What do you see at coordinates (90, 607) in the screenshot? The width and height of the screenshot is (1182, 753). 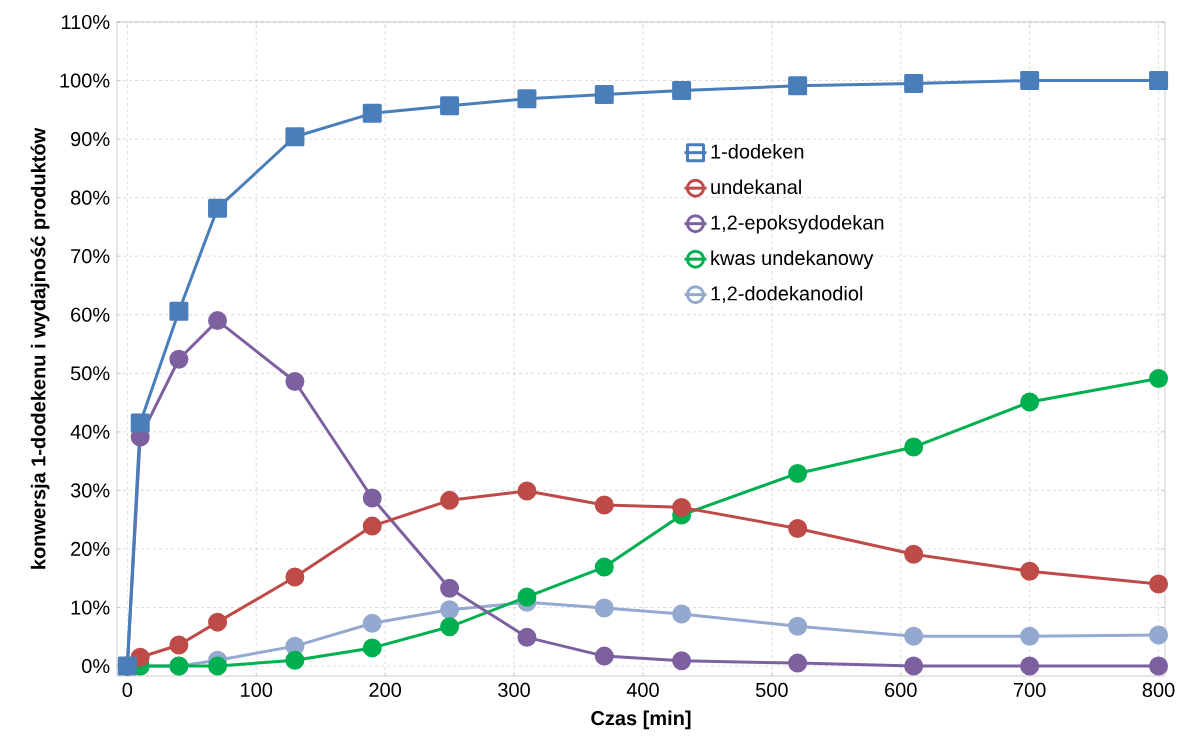 I see `y-tick-label: 10%` at bounding box center [90, 607].